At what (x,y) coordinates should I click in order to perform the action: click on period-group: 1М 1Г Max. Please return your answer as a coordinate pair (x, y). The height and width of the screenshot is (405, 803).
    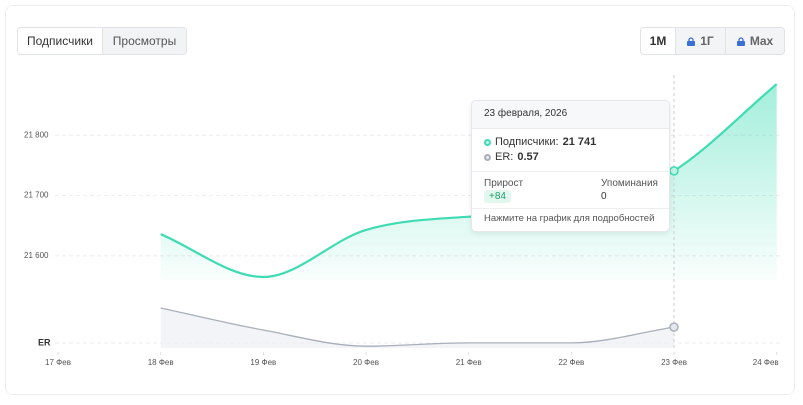
    Looking at the image, I should click on (712, 41).